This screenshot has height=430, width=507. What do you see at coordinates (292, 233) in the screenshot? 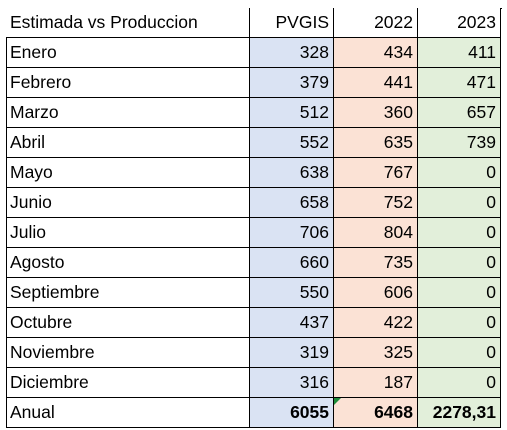
I see `value-cell: 706` at bounding box center [292, 233].